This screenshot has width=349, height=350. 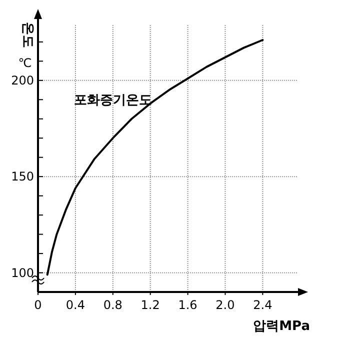 I want to click on series-label: 포화증기온도, so click(x=113, y=100).